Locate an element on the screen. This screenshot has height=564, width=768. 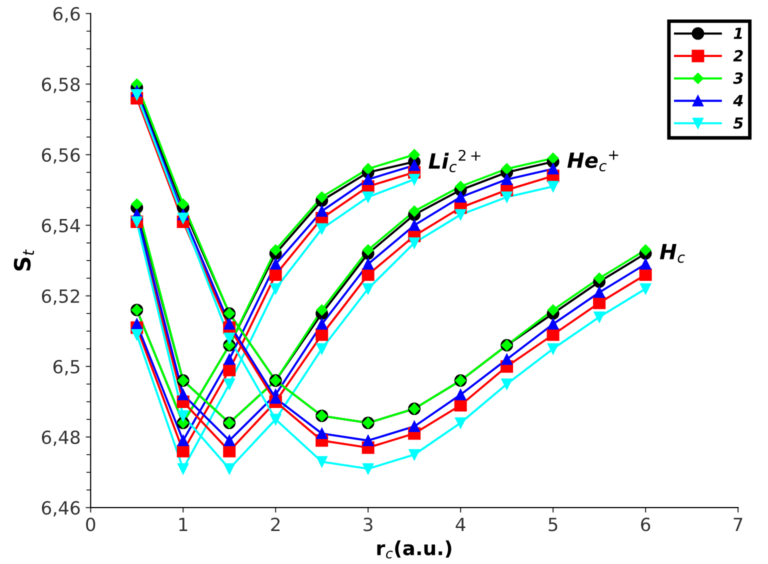
x-tick-label: 5 is located at coordinates (553, 525).